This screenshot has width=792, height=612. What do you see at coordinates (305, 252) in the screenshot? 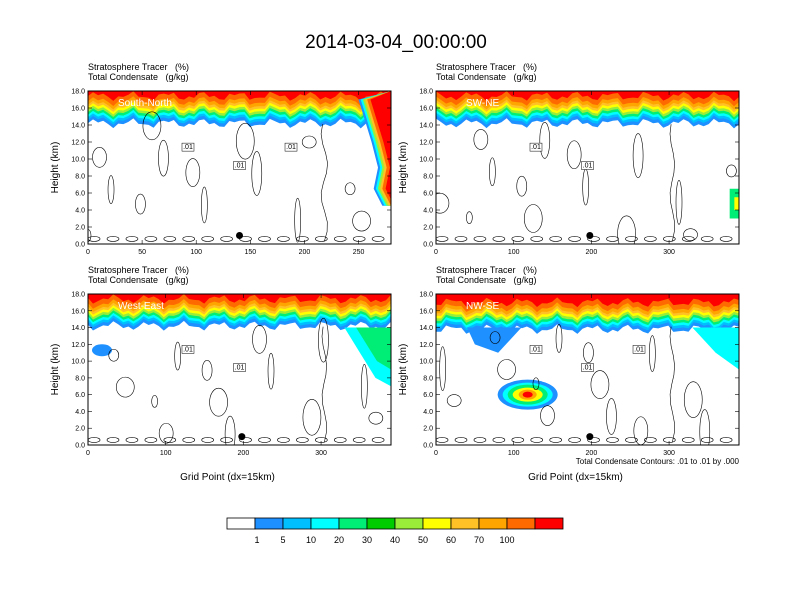
I see `x-tick-label-4: 200` at bounding box center [305, 252].